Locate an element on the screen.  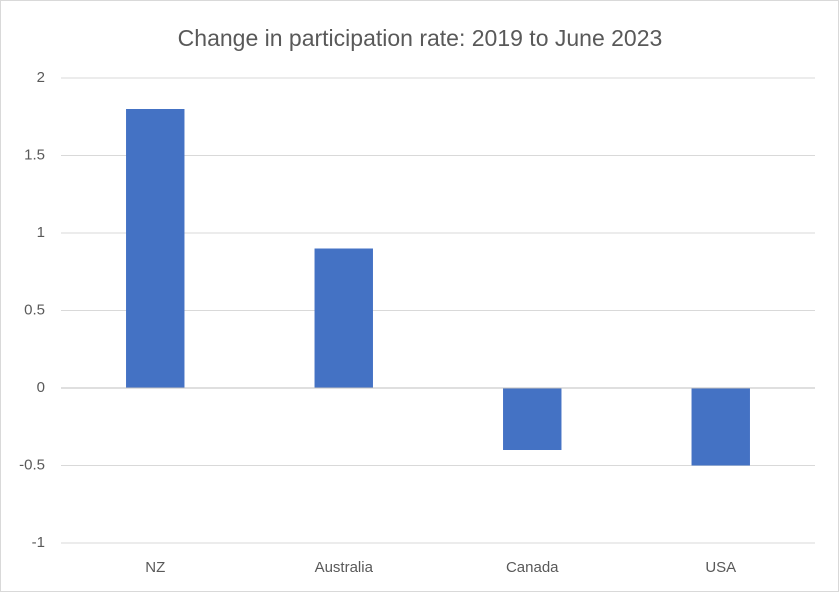
y-tick-label: 2 is located at coordinates (41, 77).